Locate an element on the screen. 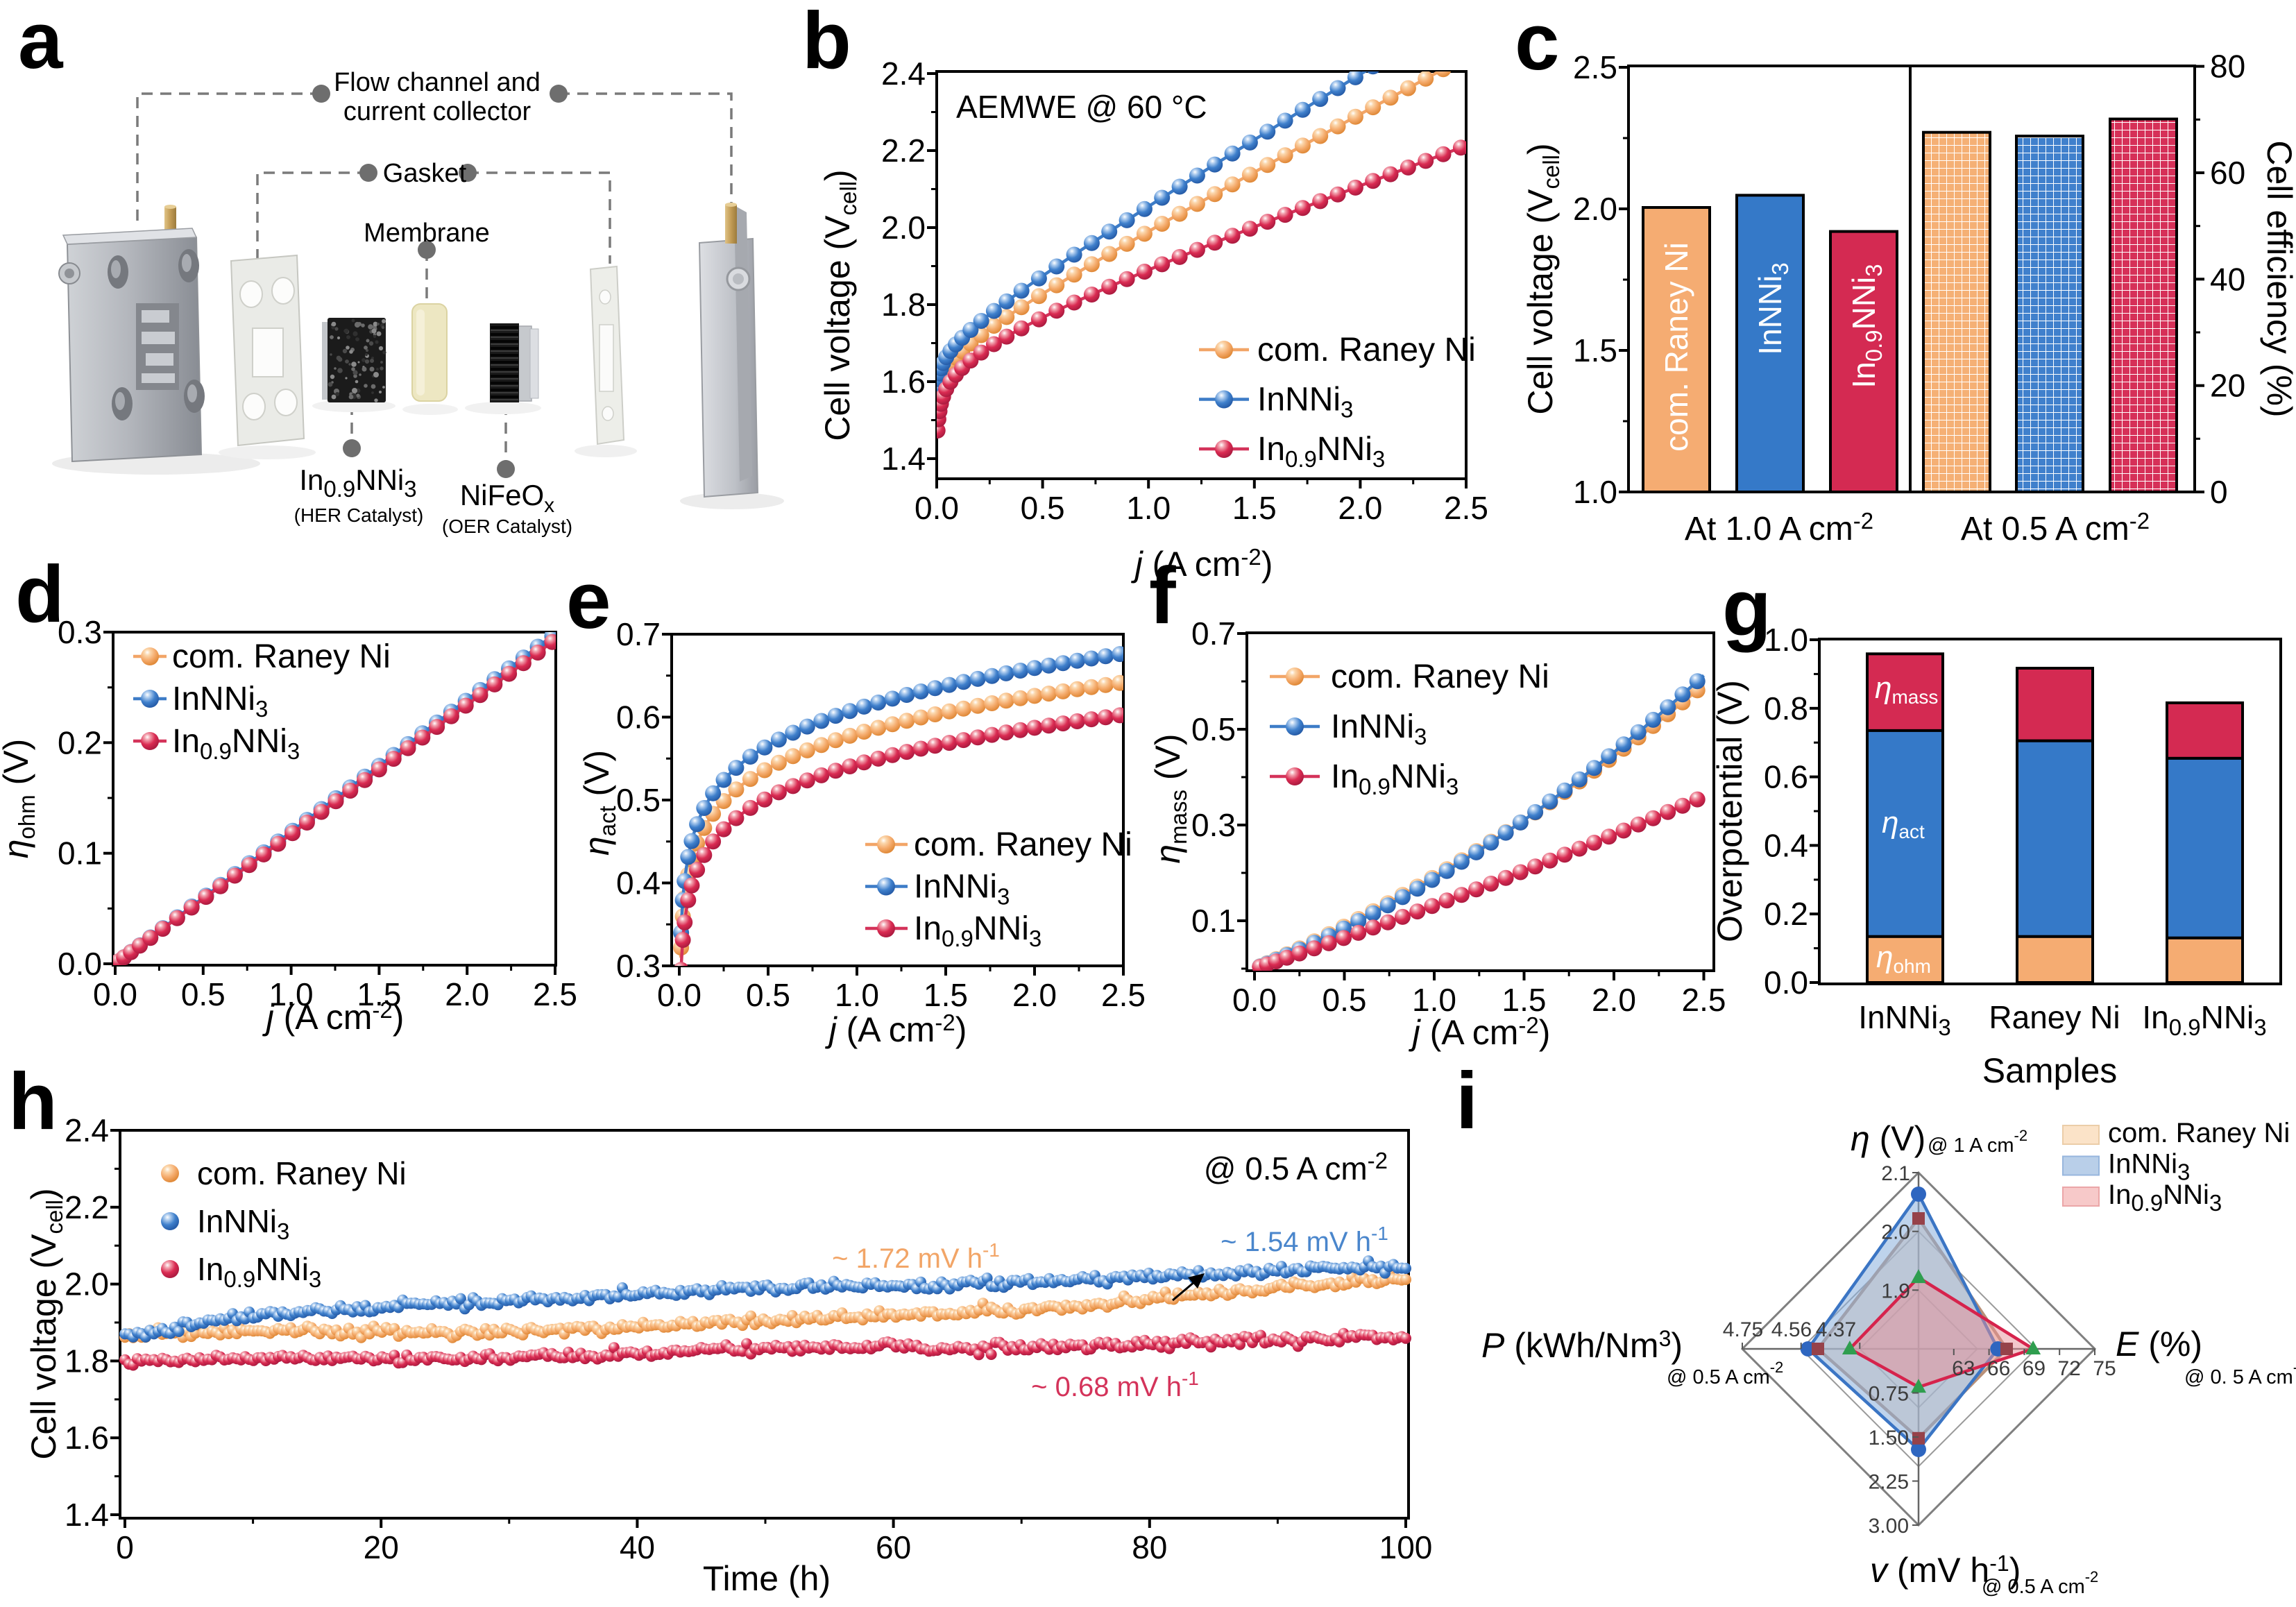 The width and height of the screenshot is (2296, 1607). svg-text: 2.1 is located at coordinates (1895, 1173).